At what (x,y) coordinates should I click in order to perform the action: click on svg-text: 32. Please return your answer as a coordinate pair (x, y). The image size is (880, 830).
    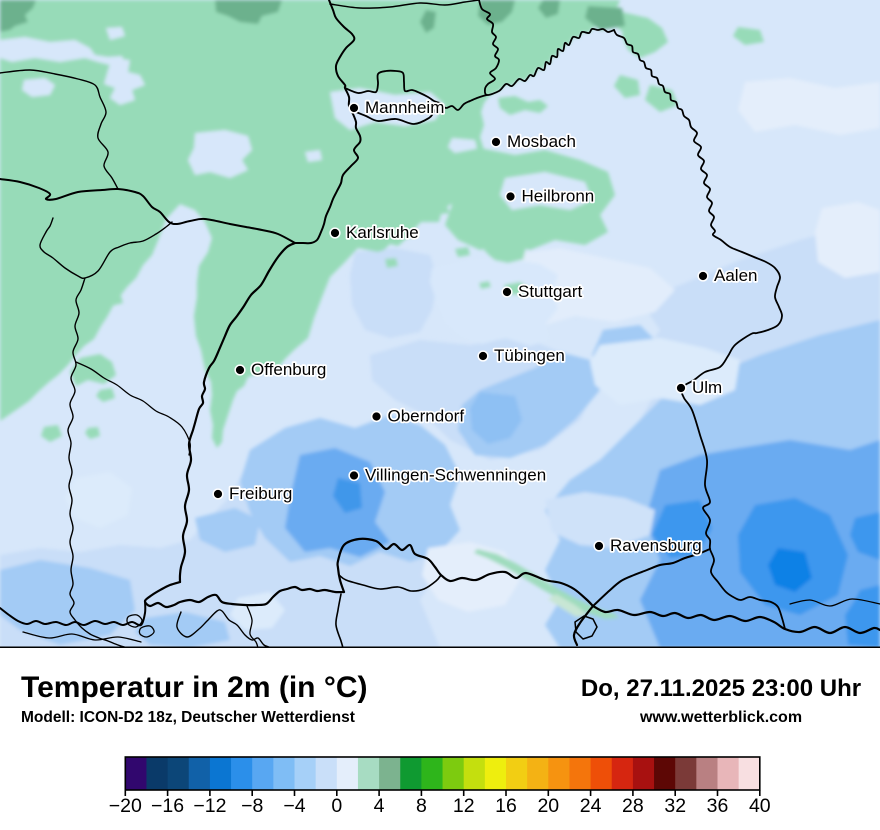
    Looking at the image, I should click on (675, 806).